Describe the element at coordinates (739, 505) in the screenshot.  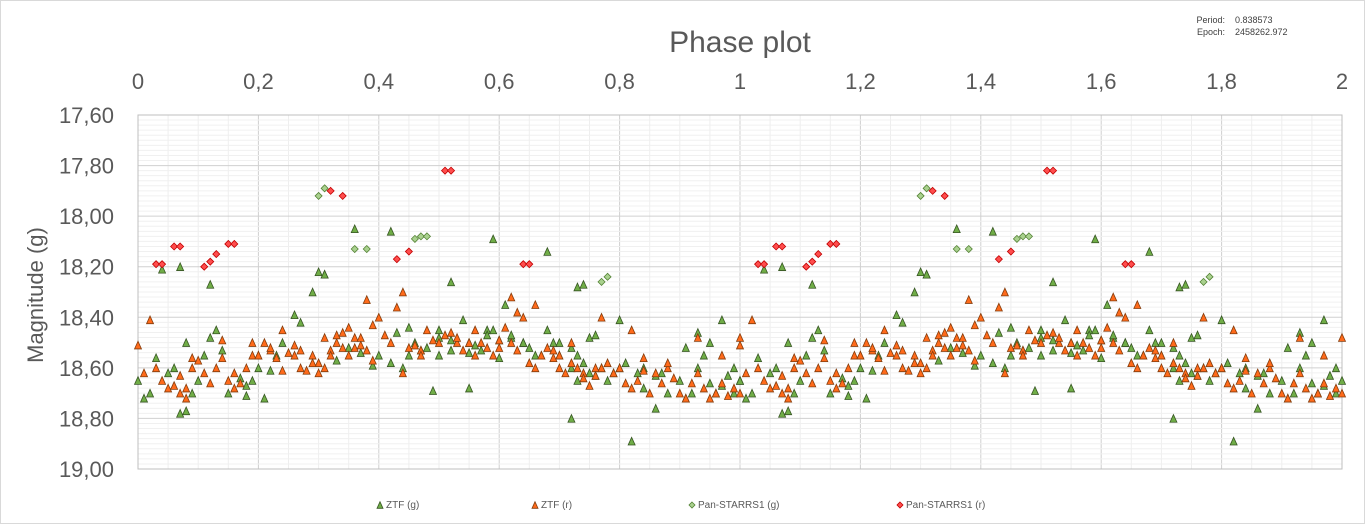
I see `legend-label: Pan-STARRS1 (g)` at that location.